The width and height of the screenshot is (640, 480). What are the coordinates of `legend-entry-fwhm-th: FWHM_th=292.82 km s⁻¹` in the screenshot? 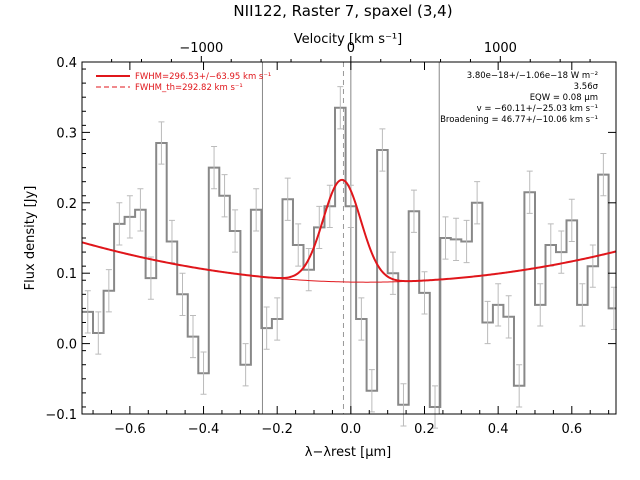 It's located at (189, 88).